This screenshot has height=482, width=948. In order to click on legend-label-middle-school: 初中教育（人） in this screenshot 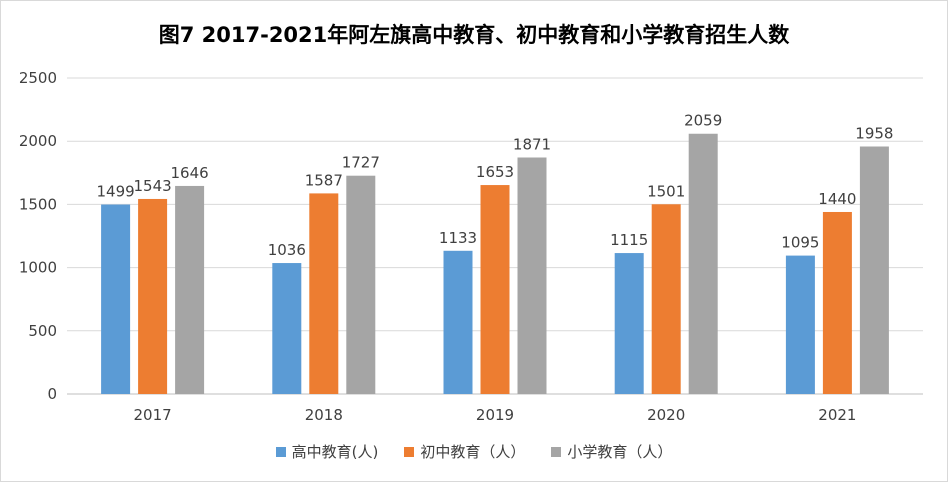, I will do `click(473, 452)`.